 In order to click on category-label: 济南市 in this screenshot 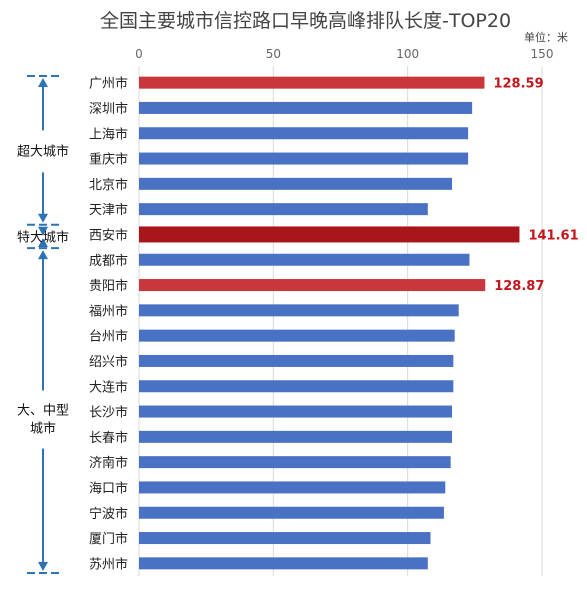, I will do `click(108, 463)`.